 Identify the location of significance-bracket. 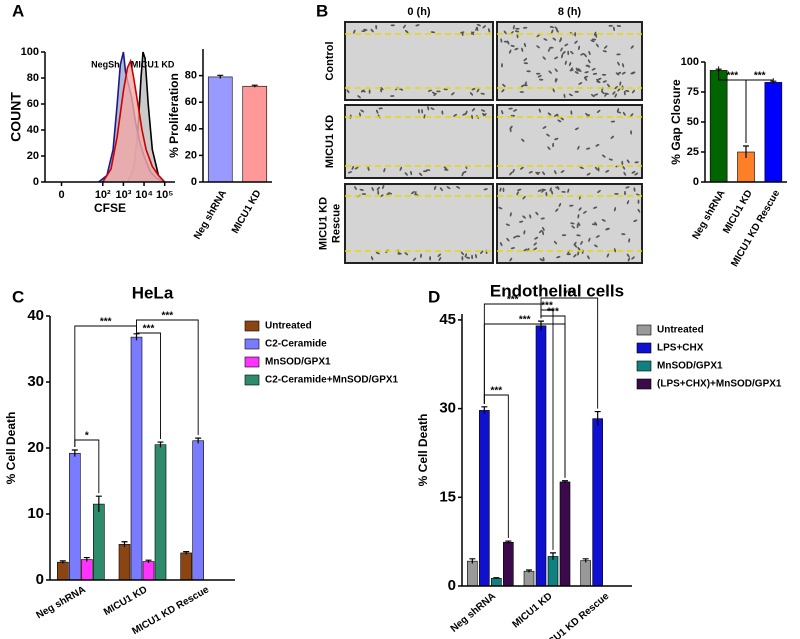
(569, 353).